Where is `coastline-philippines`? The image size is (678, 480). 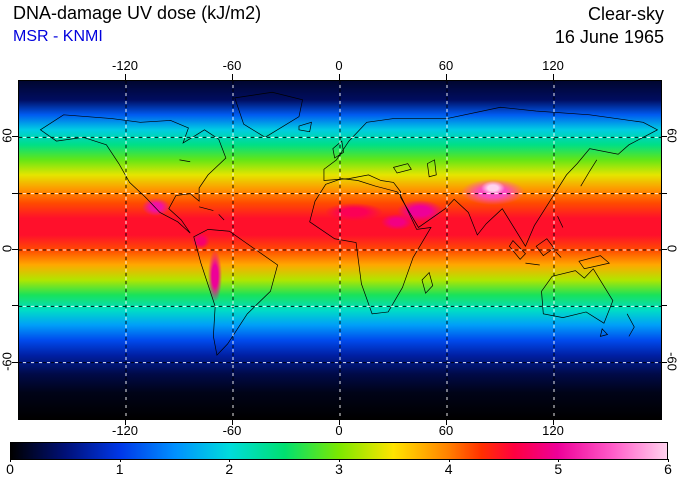 coastline-philippines is located at coordinates (560, 221).